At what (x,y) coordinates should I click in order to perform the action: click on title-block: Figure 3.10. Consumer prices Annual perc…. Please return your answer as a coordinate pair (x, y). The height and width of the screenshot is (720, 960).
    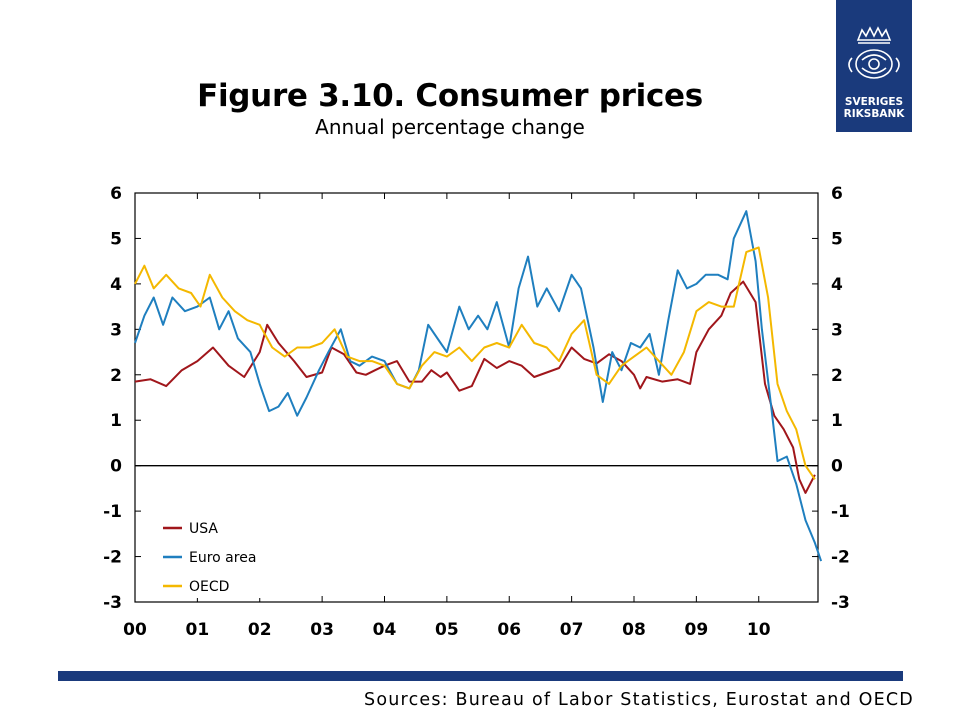
    Looking at the image, I should click on (450, 109).